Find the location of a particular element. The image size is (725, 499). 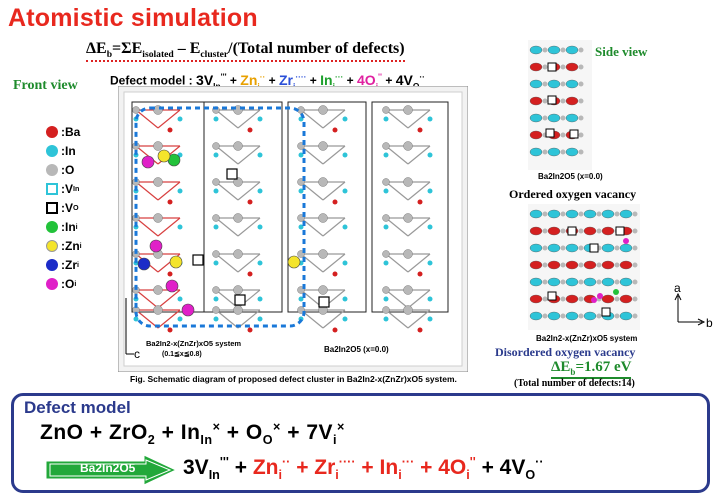

disordered-vacancy-label: Disordered oxygen vacancy is located at coordinates (565, 352).